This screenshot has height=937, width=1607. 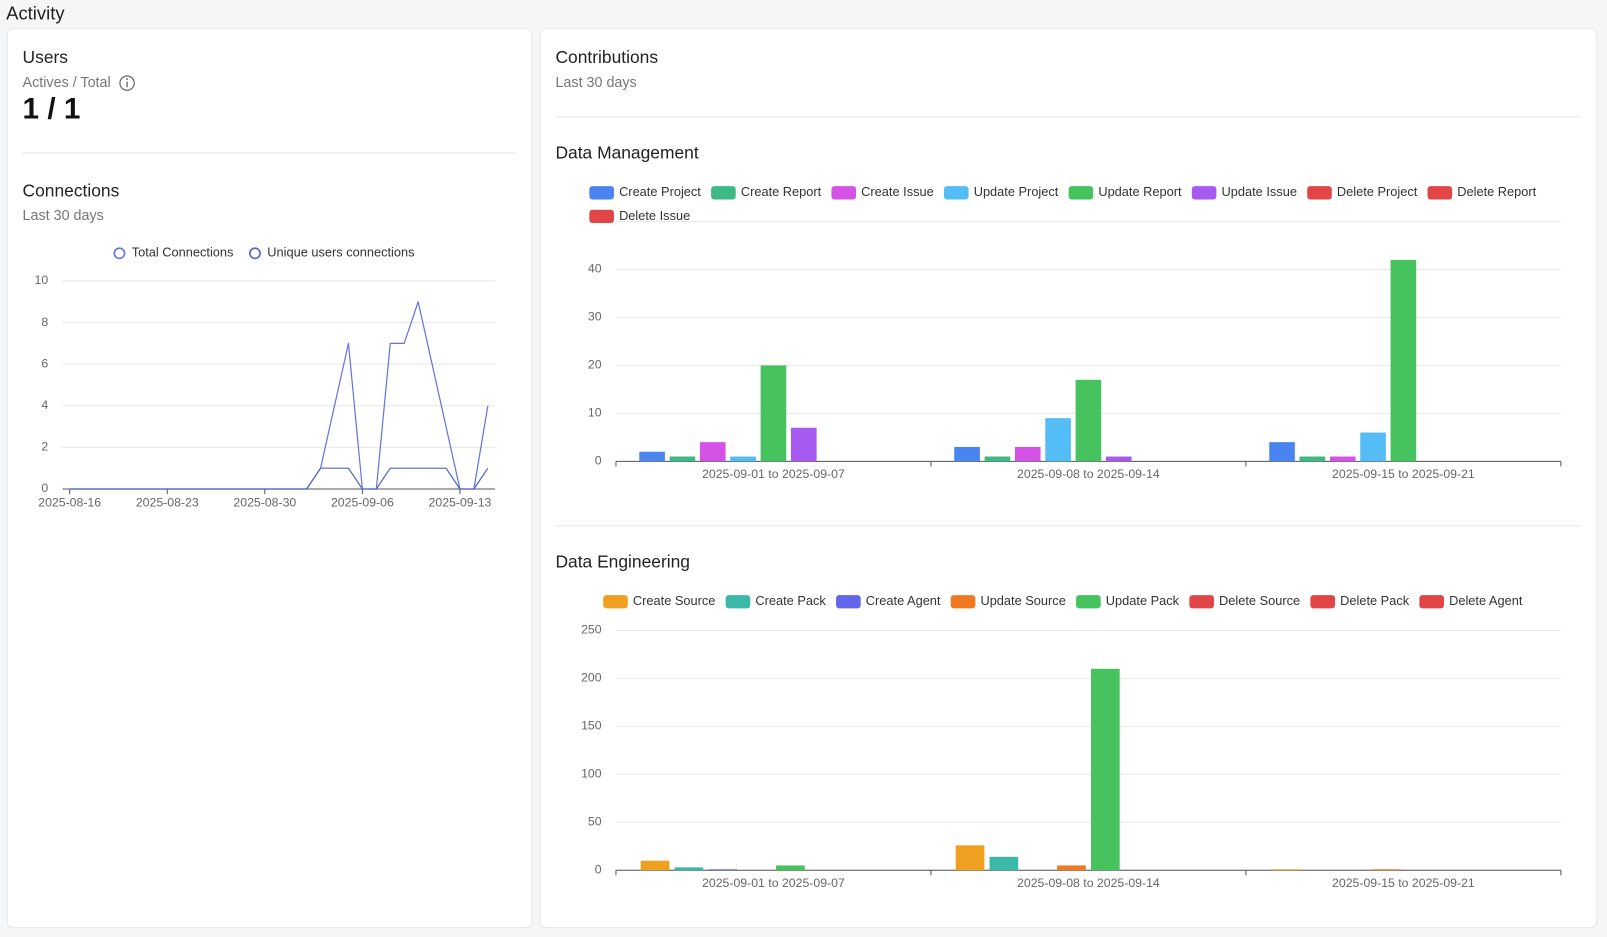 What do you see at coordinates (67, 83) in the screenshot?
I see `users-subtitle: Actives / Total` at bounding box center [67, 83].